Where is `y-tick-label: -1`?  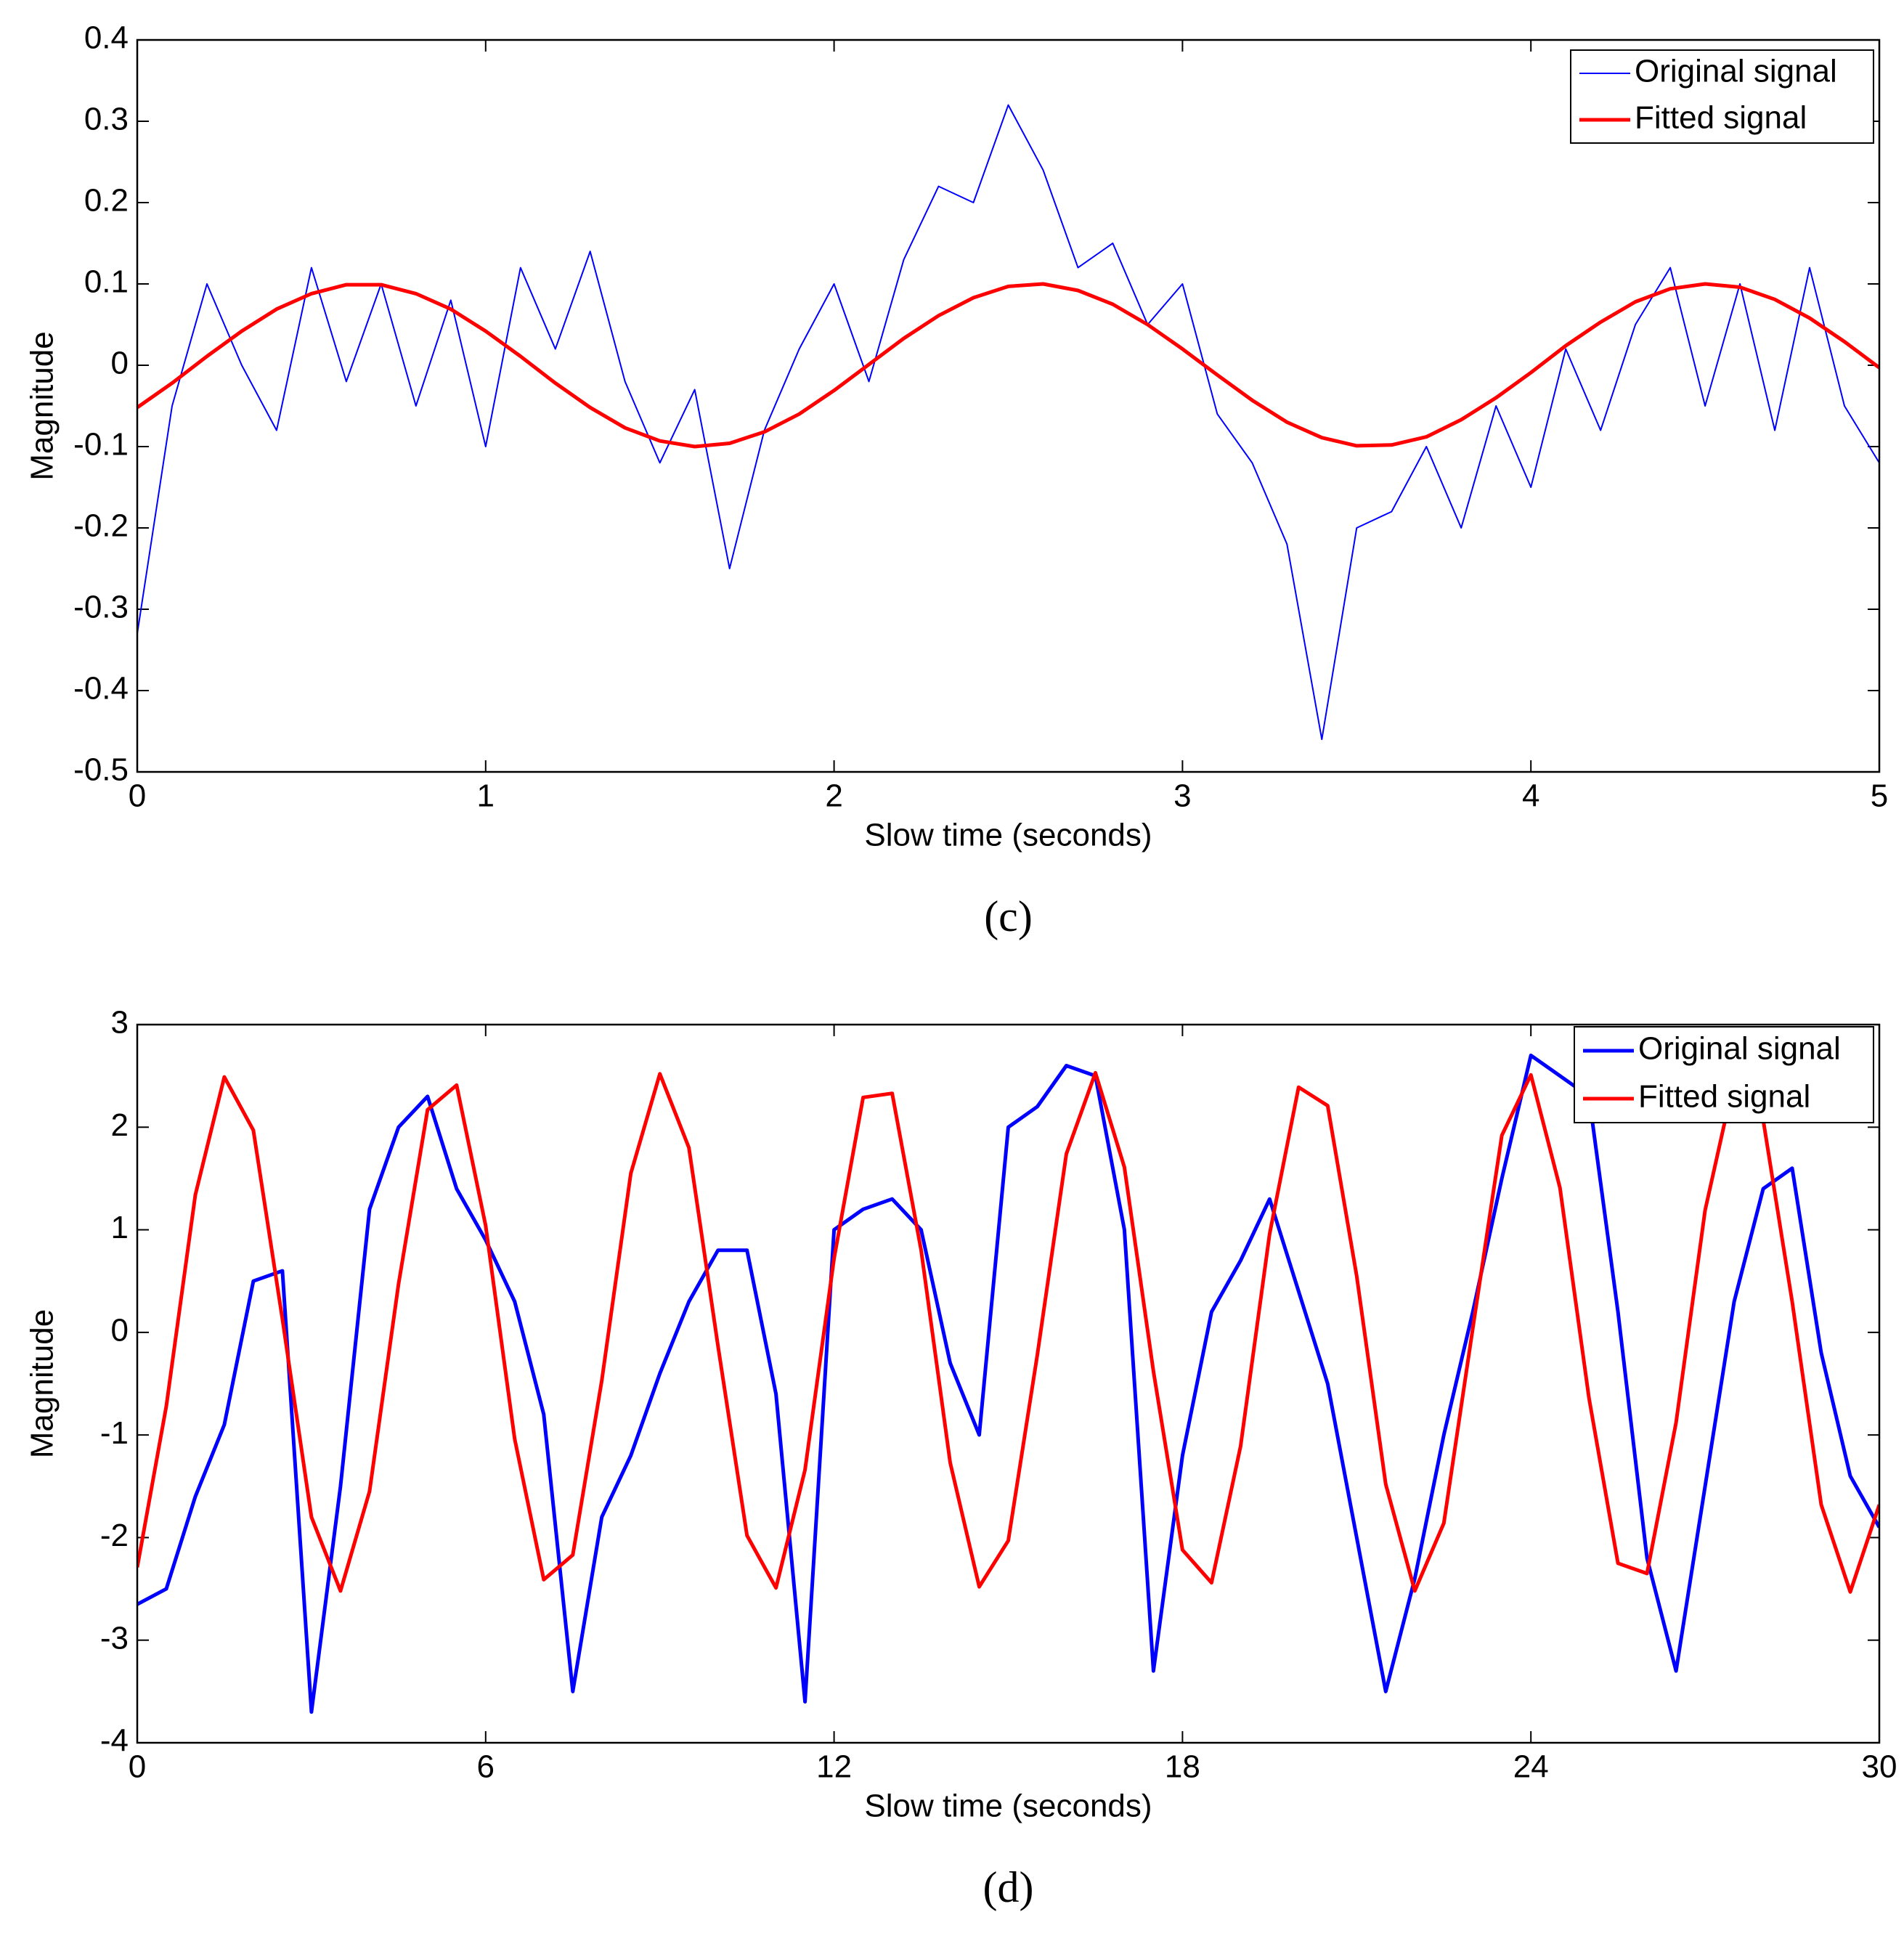
y-tick-label: -1 is located at coordinates (114, 1433).